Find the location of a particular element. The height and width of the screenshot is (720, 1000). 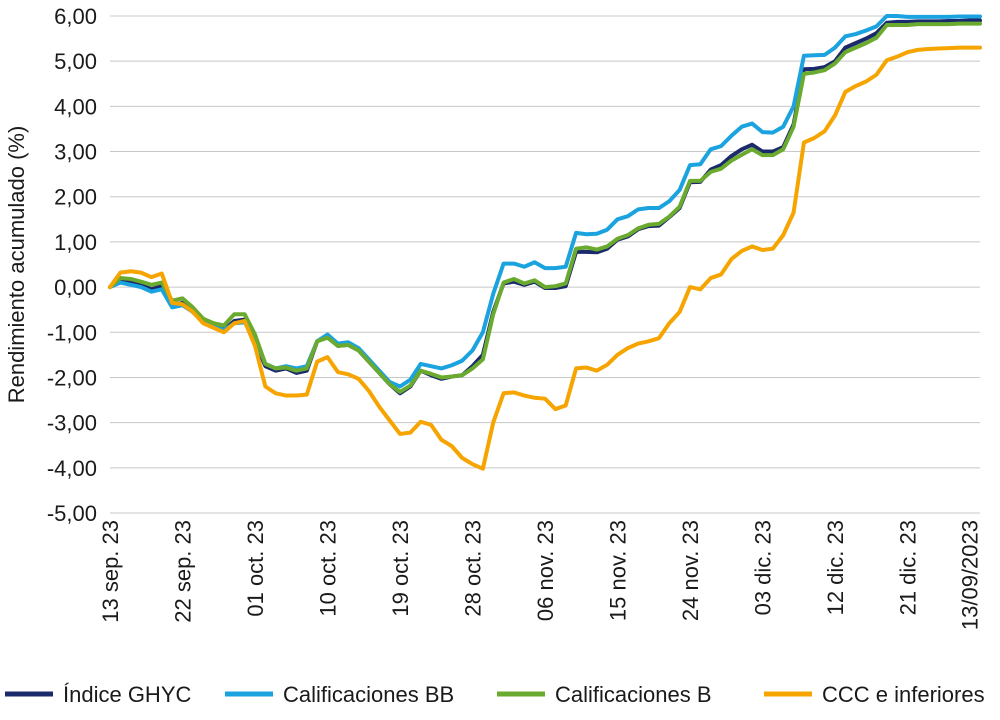

x-tick-label: 28 oct. 23 is located at coordinates (473, 568).